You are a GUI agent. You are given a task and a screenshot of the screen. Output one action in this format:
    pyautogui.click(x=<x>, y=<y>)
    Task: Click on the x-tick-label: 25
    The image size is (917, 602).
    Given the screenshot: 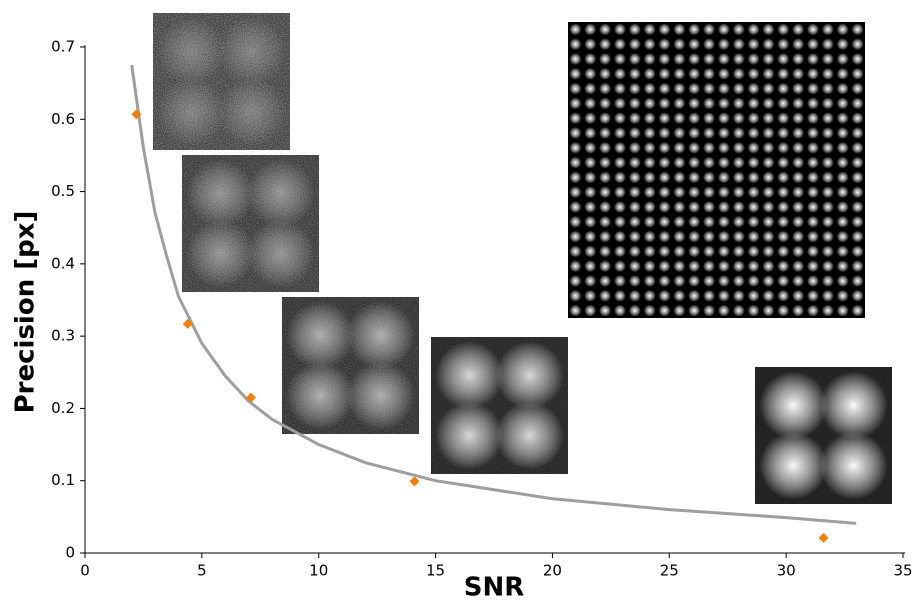 What is the action you would take?
    pyautogui.click(x=669, y=571)
    